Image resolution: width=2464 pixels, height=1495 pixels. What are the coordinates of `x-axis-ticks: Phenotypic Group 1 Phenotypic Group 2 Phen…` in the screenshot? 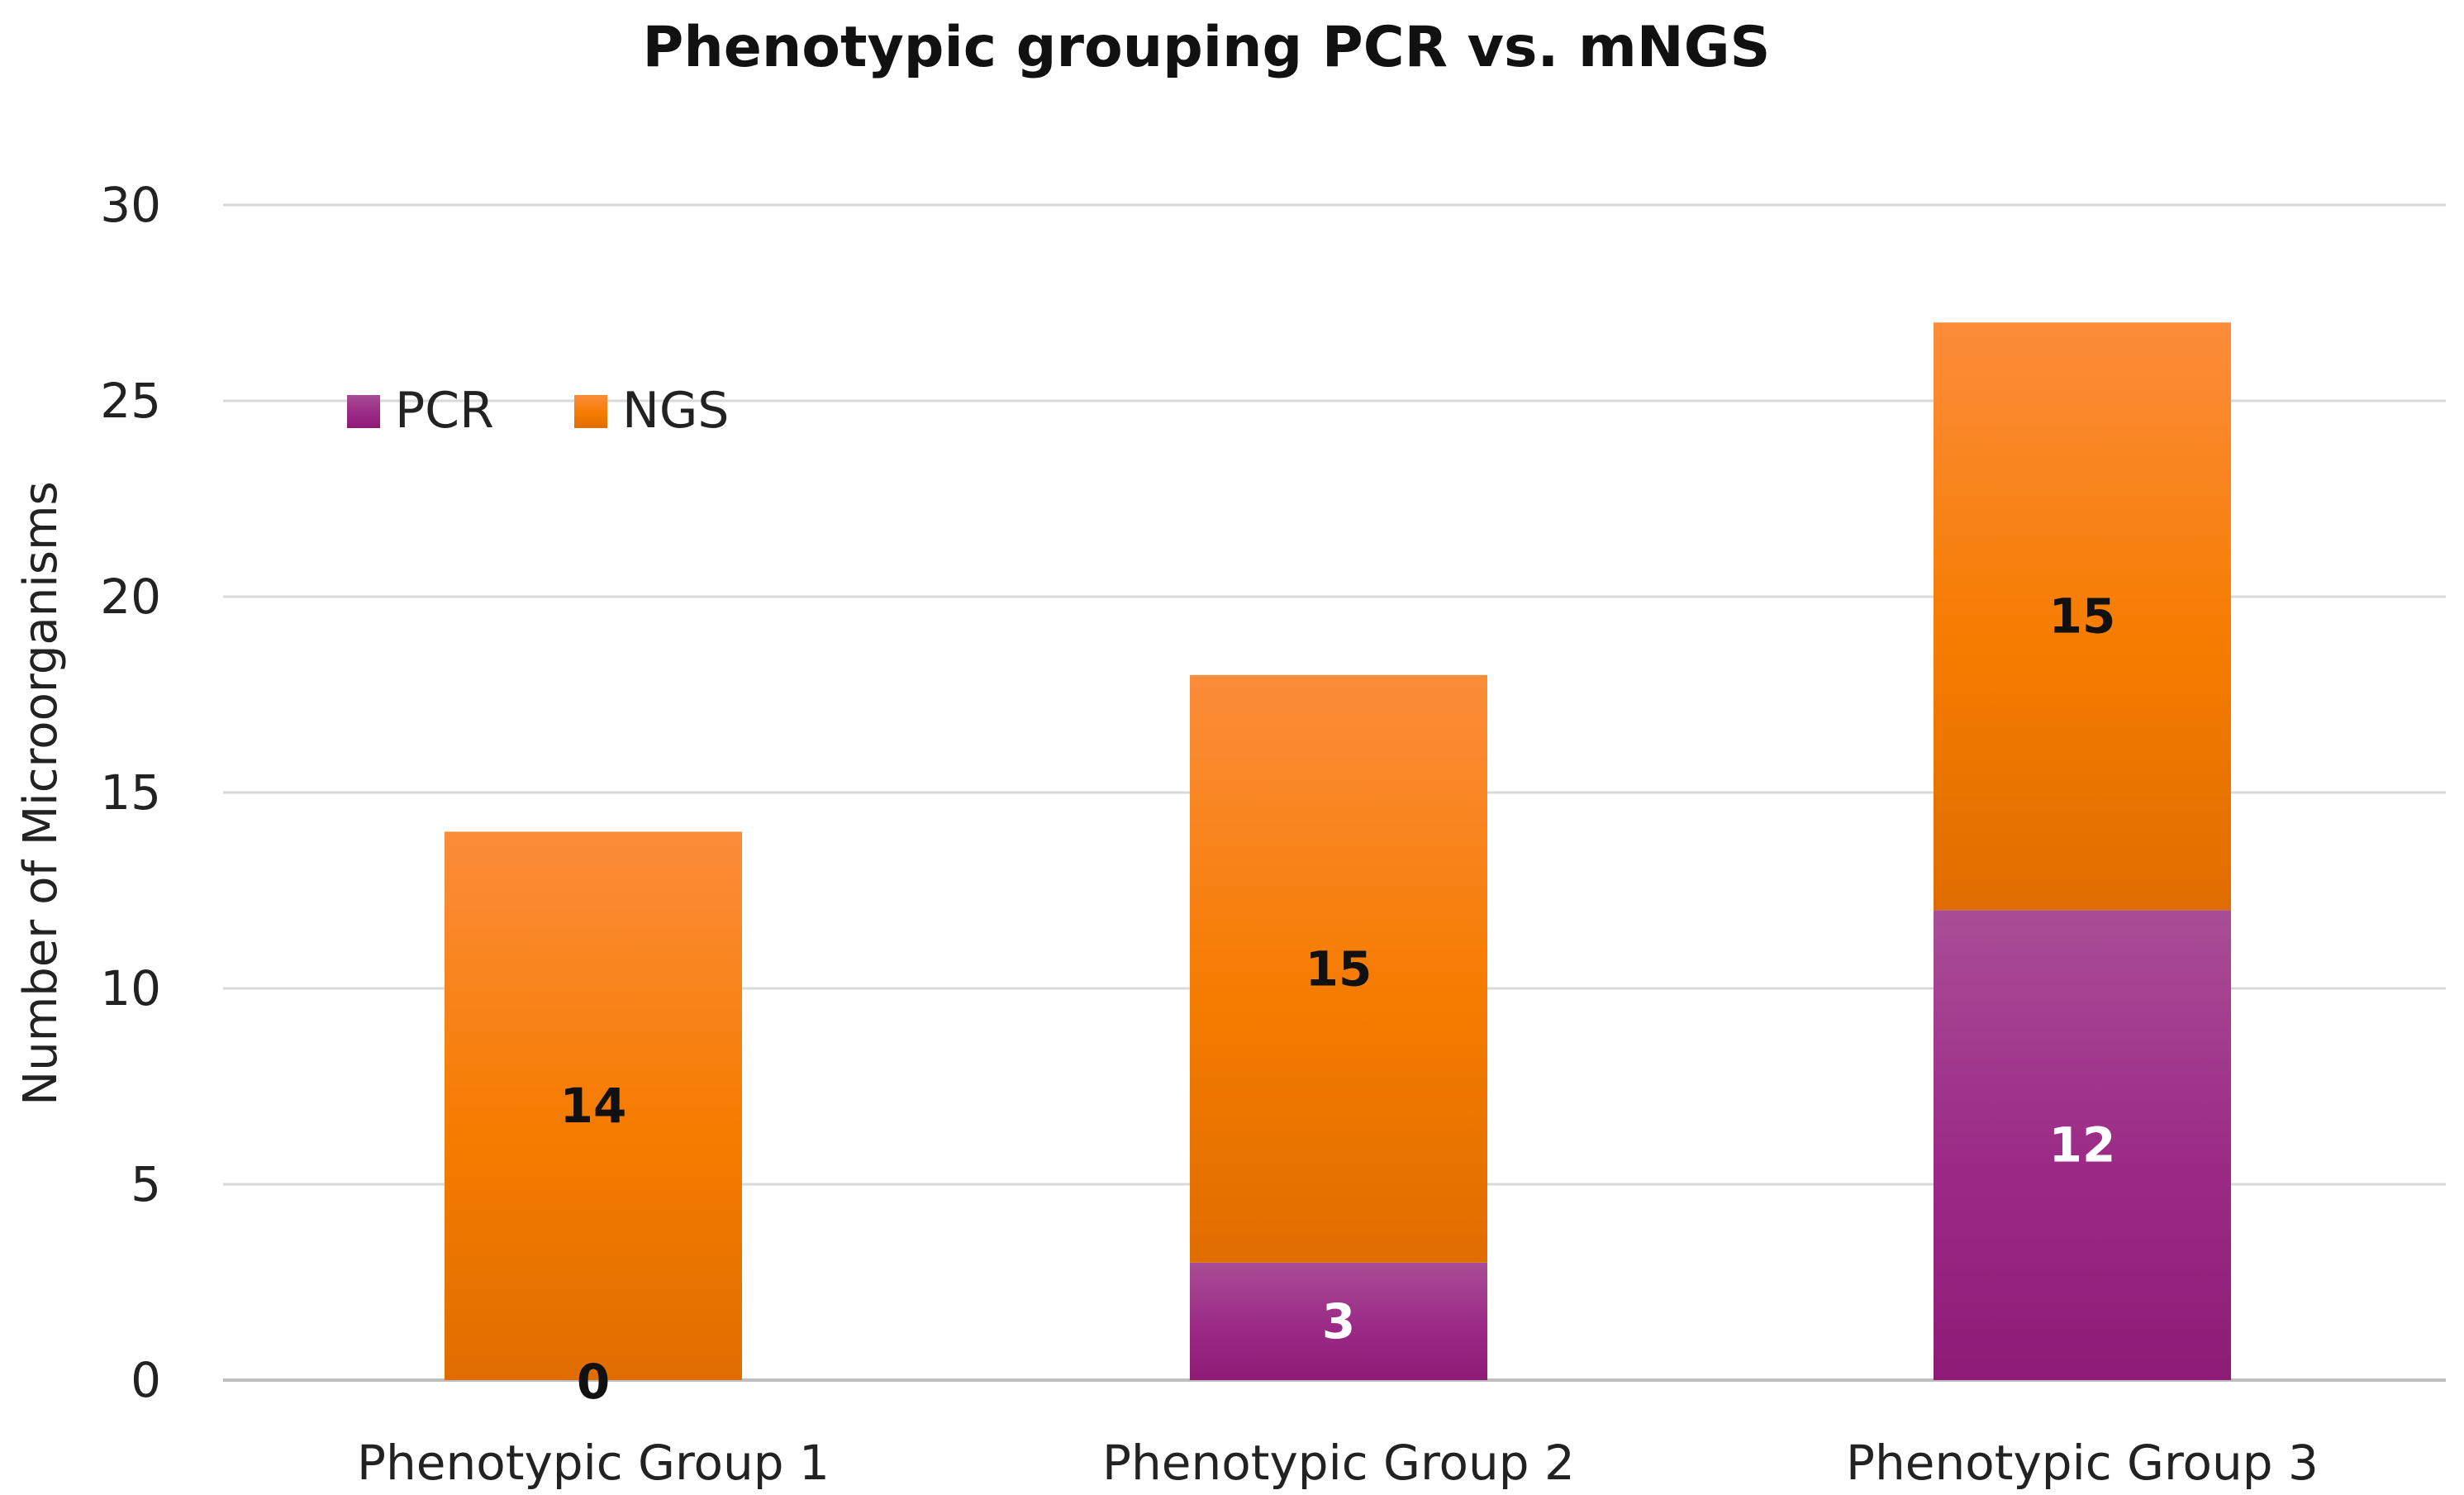 It's located at (1338, 1463).